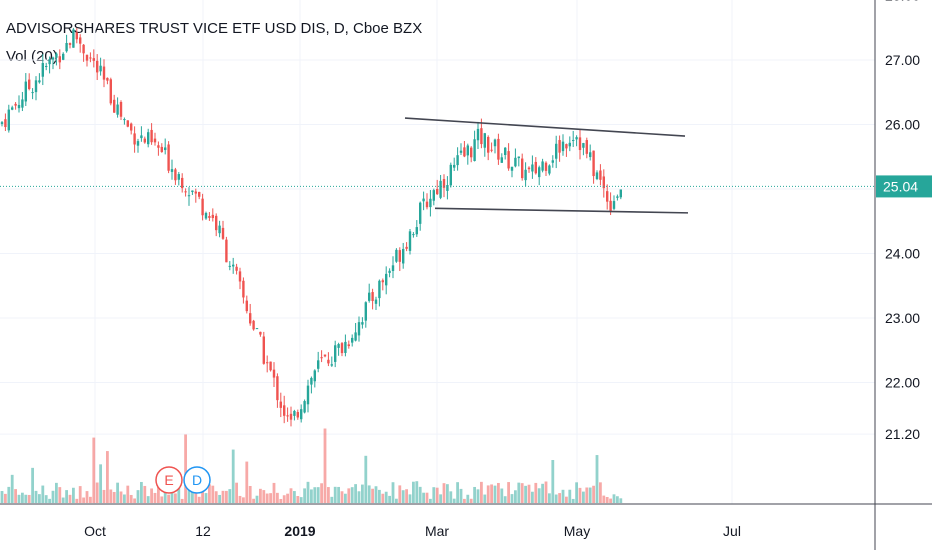  Describe the element at coordinates (169, 480) in the screenshot. I see `earnings-event-icon` at that location.